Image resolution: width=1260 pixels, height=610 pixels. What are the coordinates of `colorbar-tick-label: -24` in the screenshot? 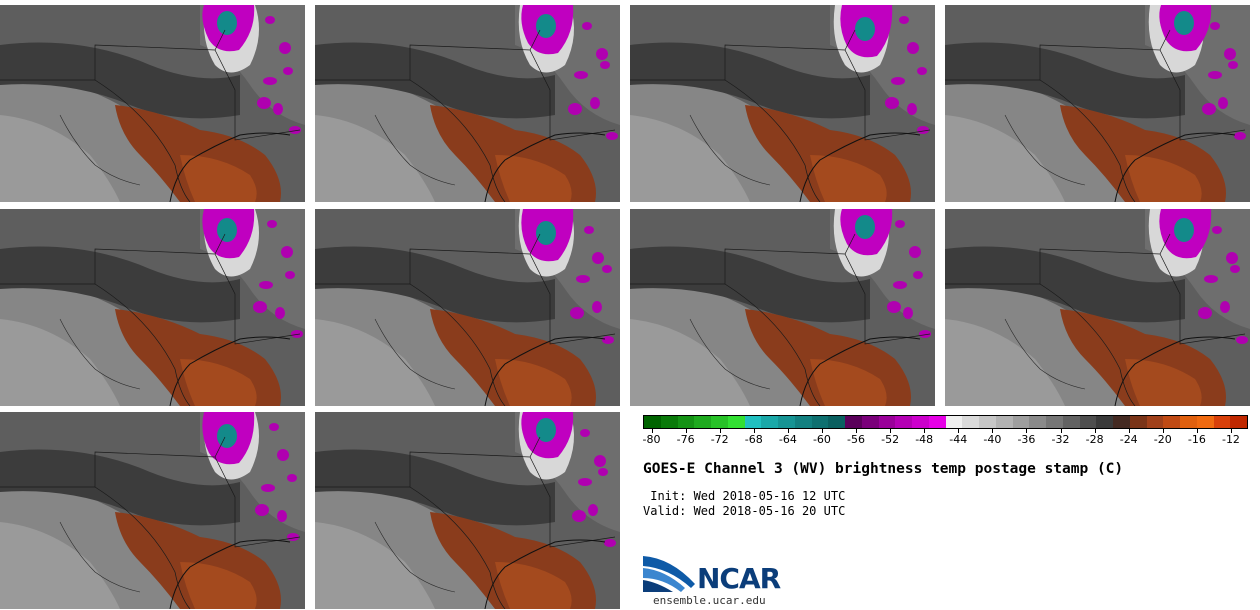 It's located at (1128, 439).